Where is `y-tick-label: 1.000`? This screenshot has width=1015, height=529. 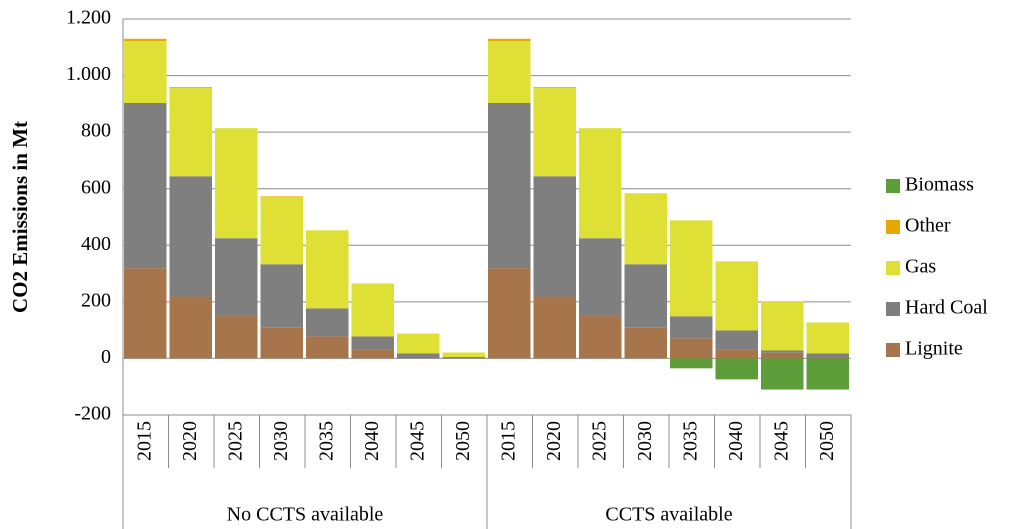 y-tick-label: 1.000 is located at coordinates (88, 74).